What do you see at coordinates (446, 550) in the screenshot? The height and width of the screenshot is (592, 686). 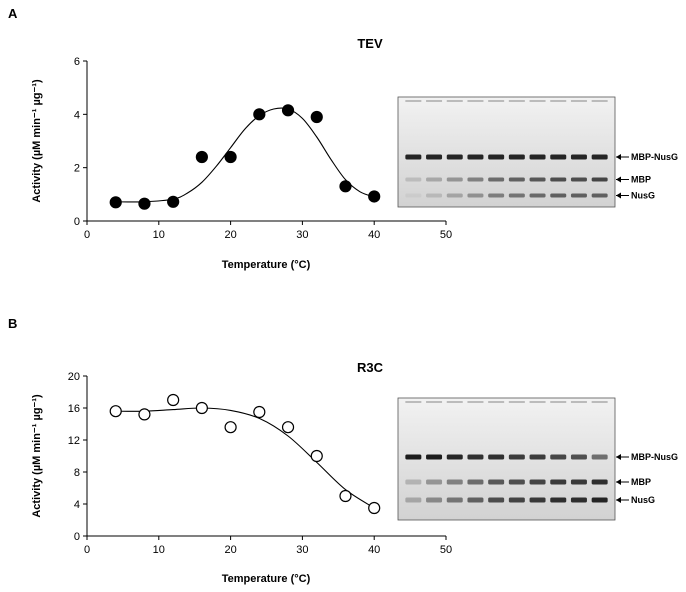 I see `r3c-x-tick-label: 50` at bounding box center [446, 550].